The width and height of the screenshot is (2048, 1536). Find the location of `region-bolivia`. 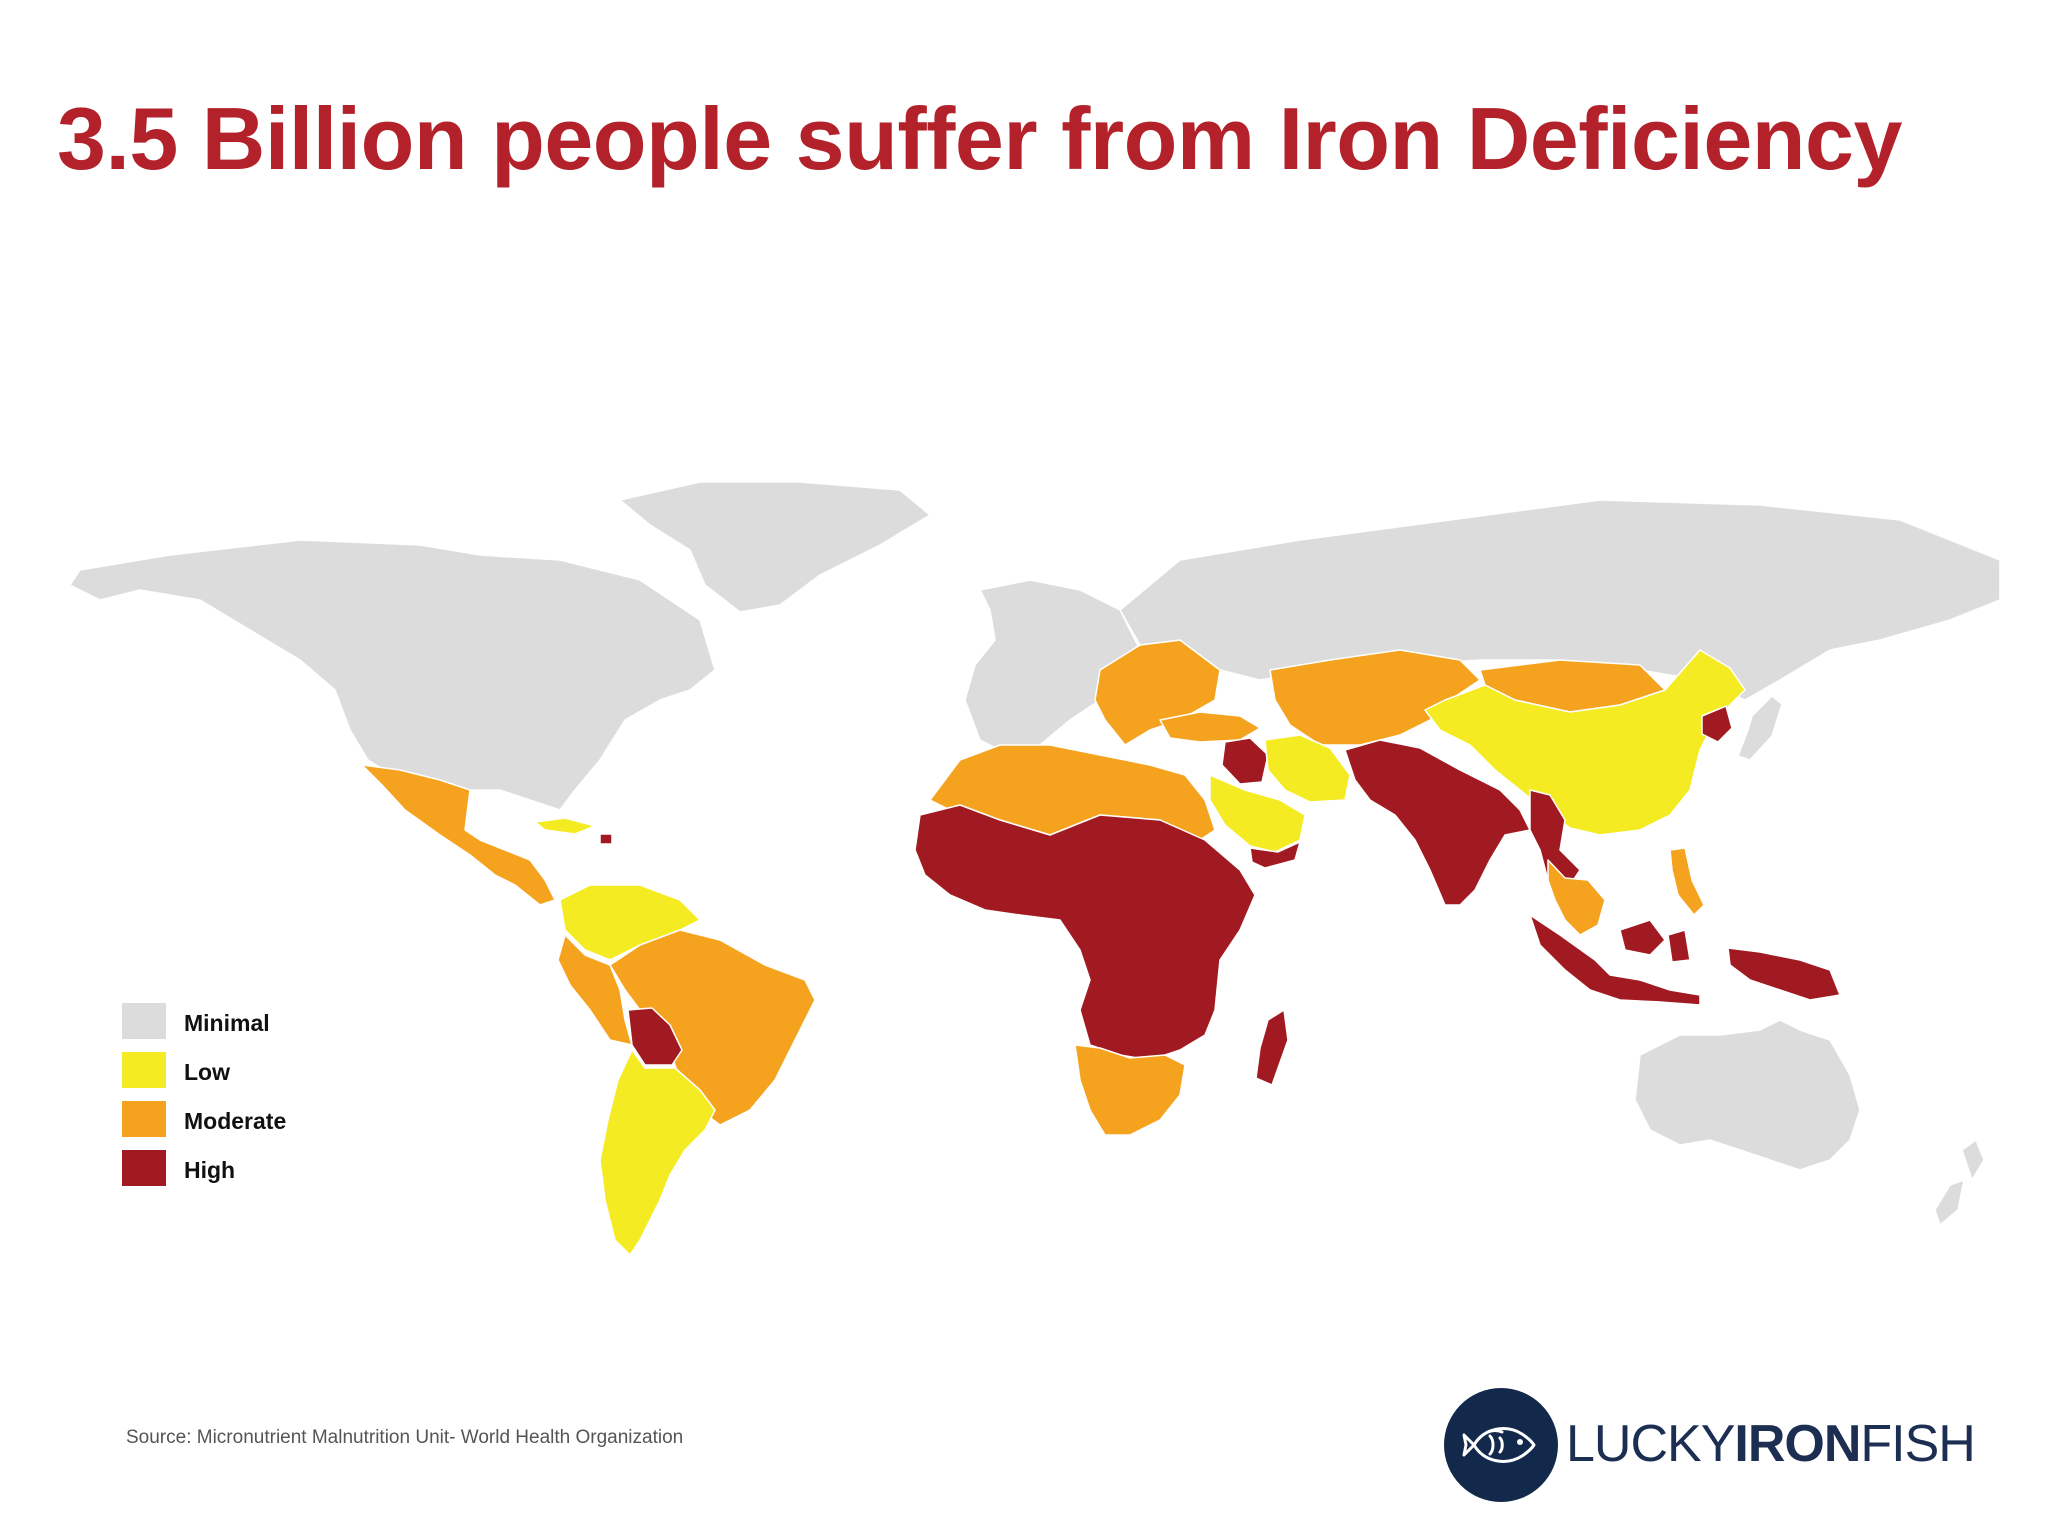

region-bolivia is located at coordinates (655, 1036).